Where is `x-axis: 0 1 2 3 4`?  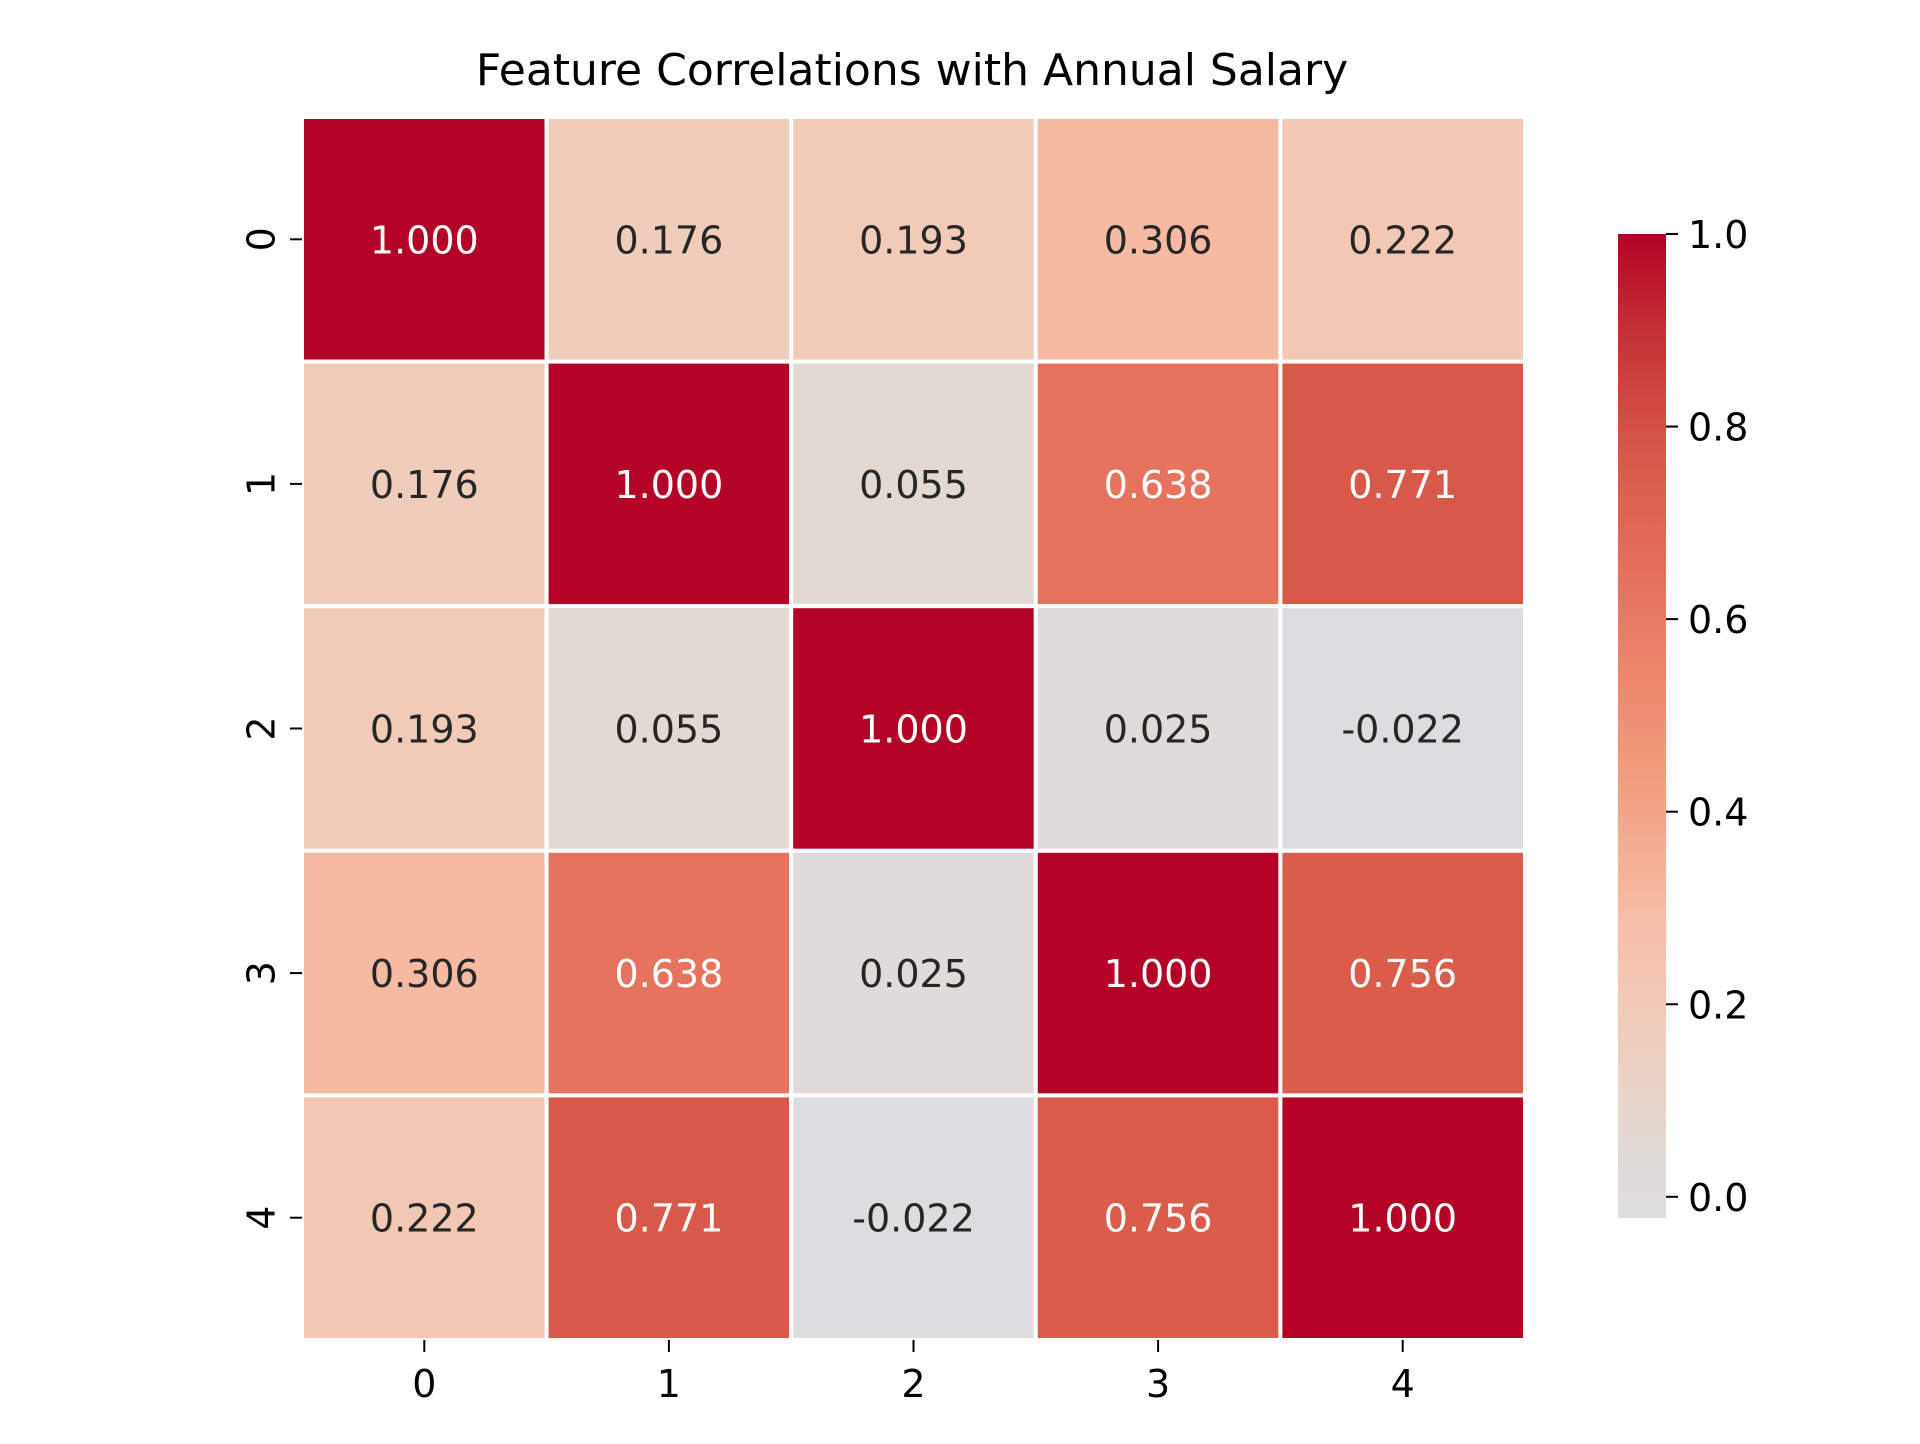 x-axis: 0 1 2 3 4 is located at coordinates (913, 1373).